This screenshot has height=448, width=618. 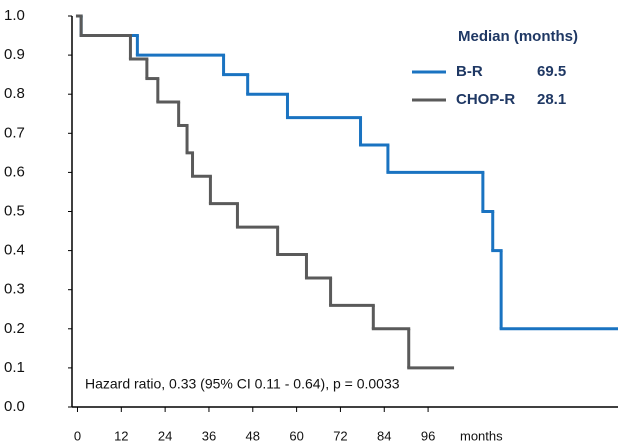 What do you see at coordinates (77, 435) in the screenshot?
I see `x-tick-label: 0` at bounding box center [77, 435].